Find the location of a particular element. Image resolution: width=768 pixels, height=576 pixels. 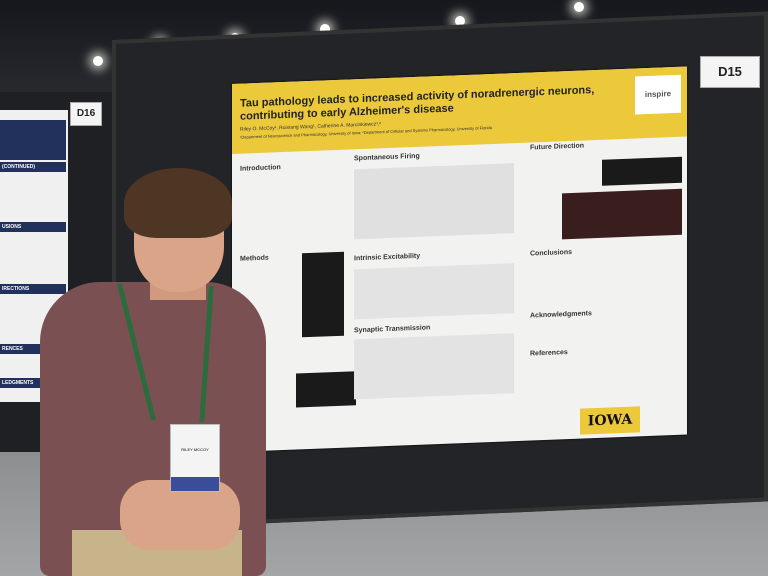

synaptic-figure is located at coordinates (434, 366).